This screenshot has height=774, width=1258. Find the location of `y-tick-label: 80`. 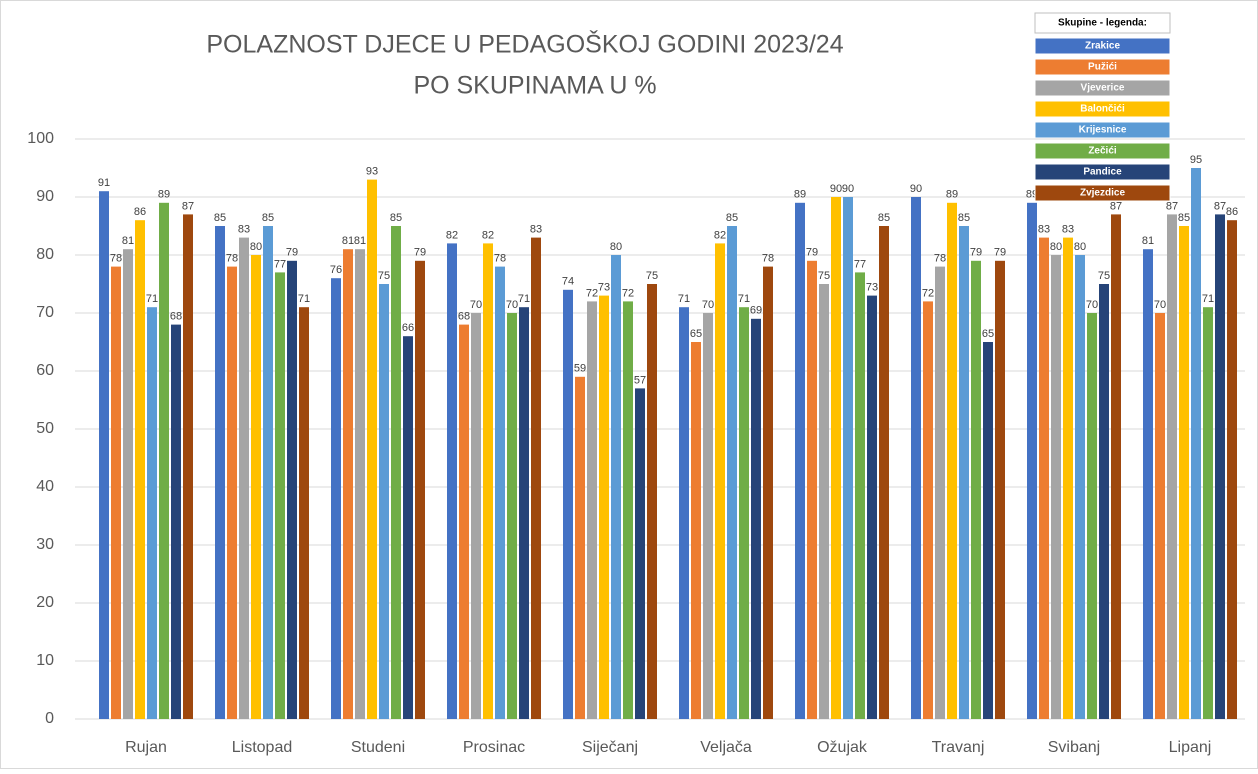

y-tick-label: 80 is located at coordinates (45, 254).